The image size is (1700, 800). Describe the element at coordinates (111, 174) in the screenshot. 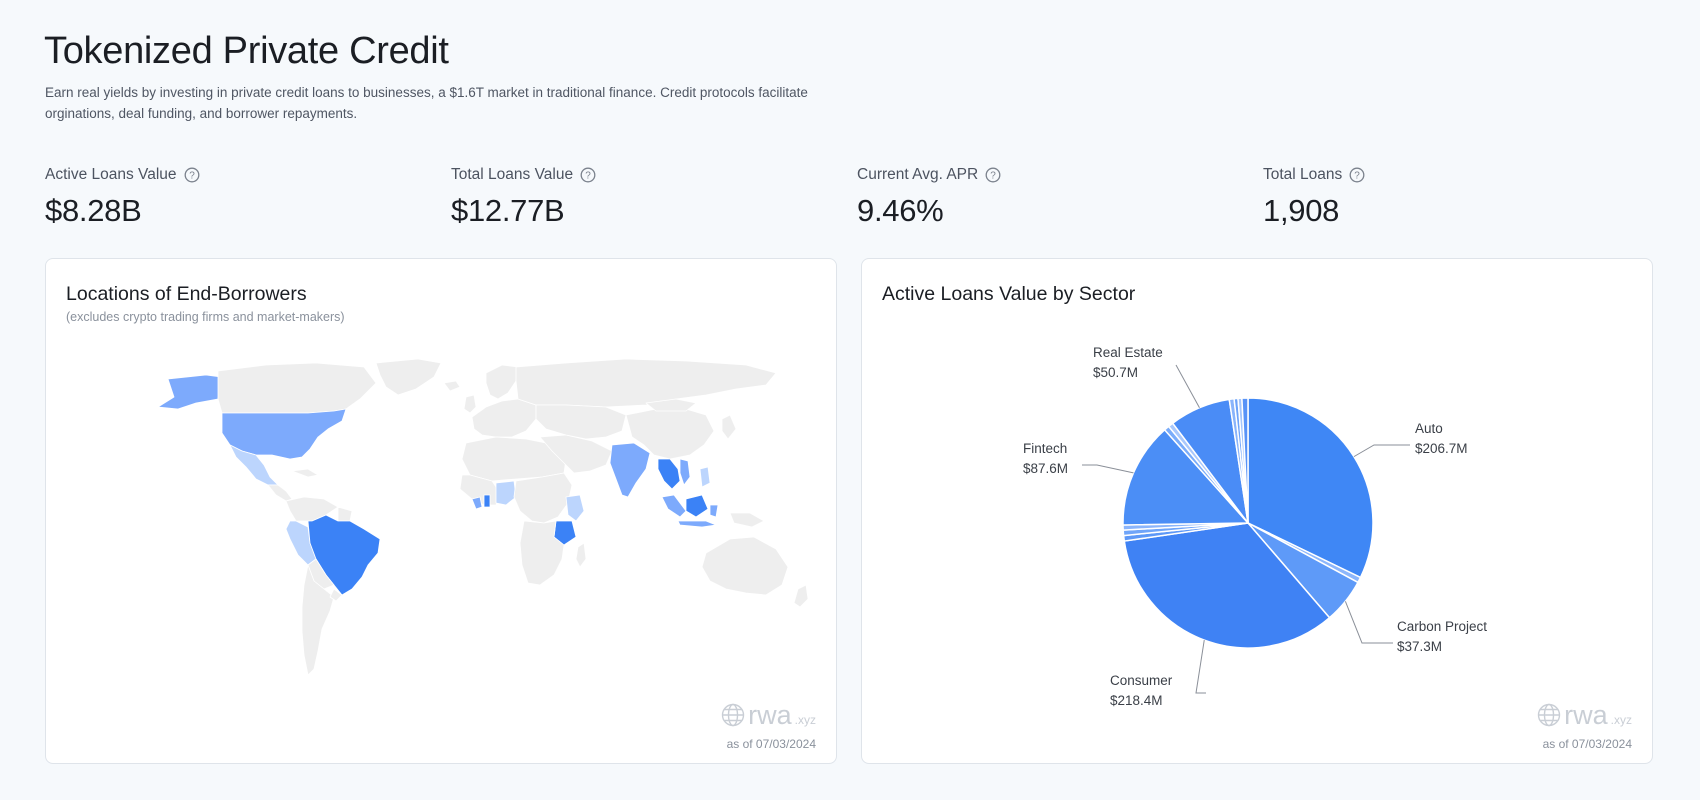

I see `stat-label: Active Loans Value` at that location.